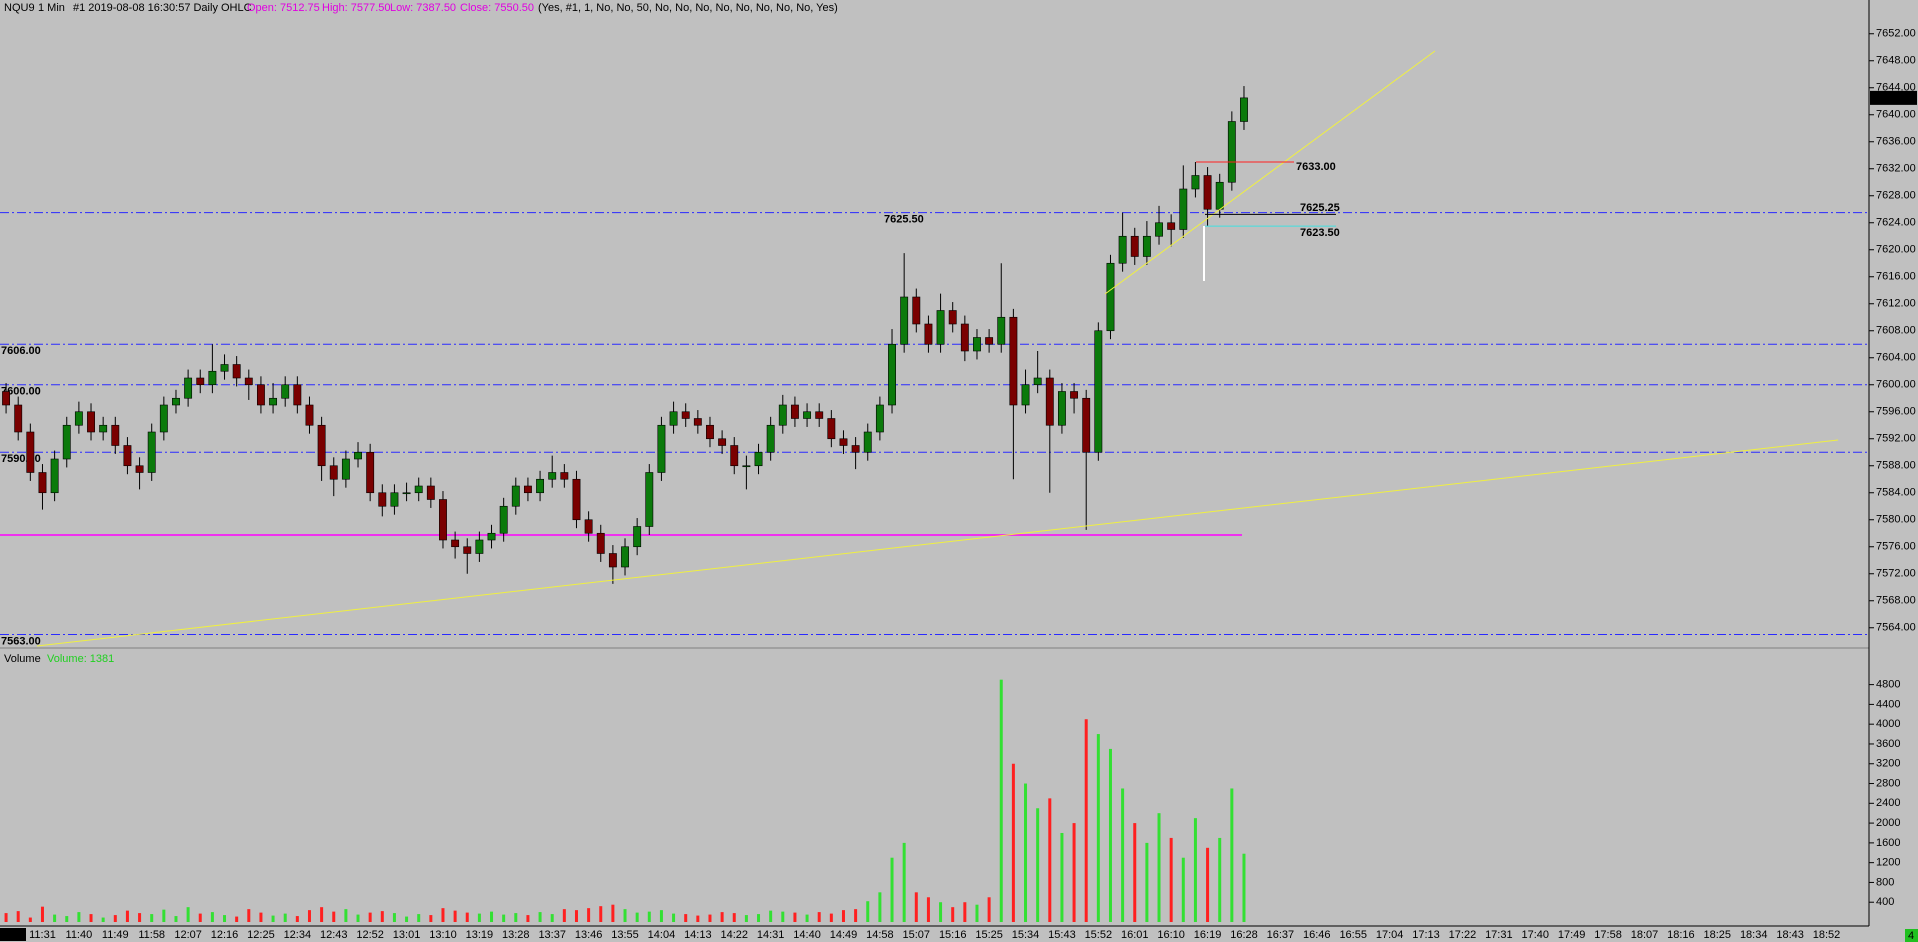  Describe the element at coordinates (662, 935) in the screenshot. I see `x-tick-label: 14:04` at that location.